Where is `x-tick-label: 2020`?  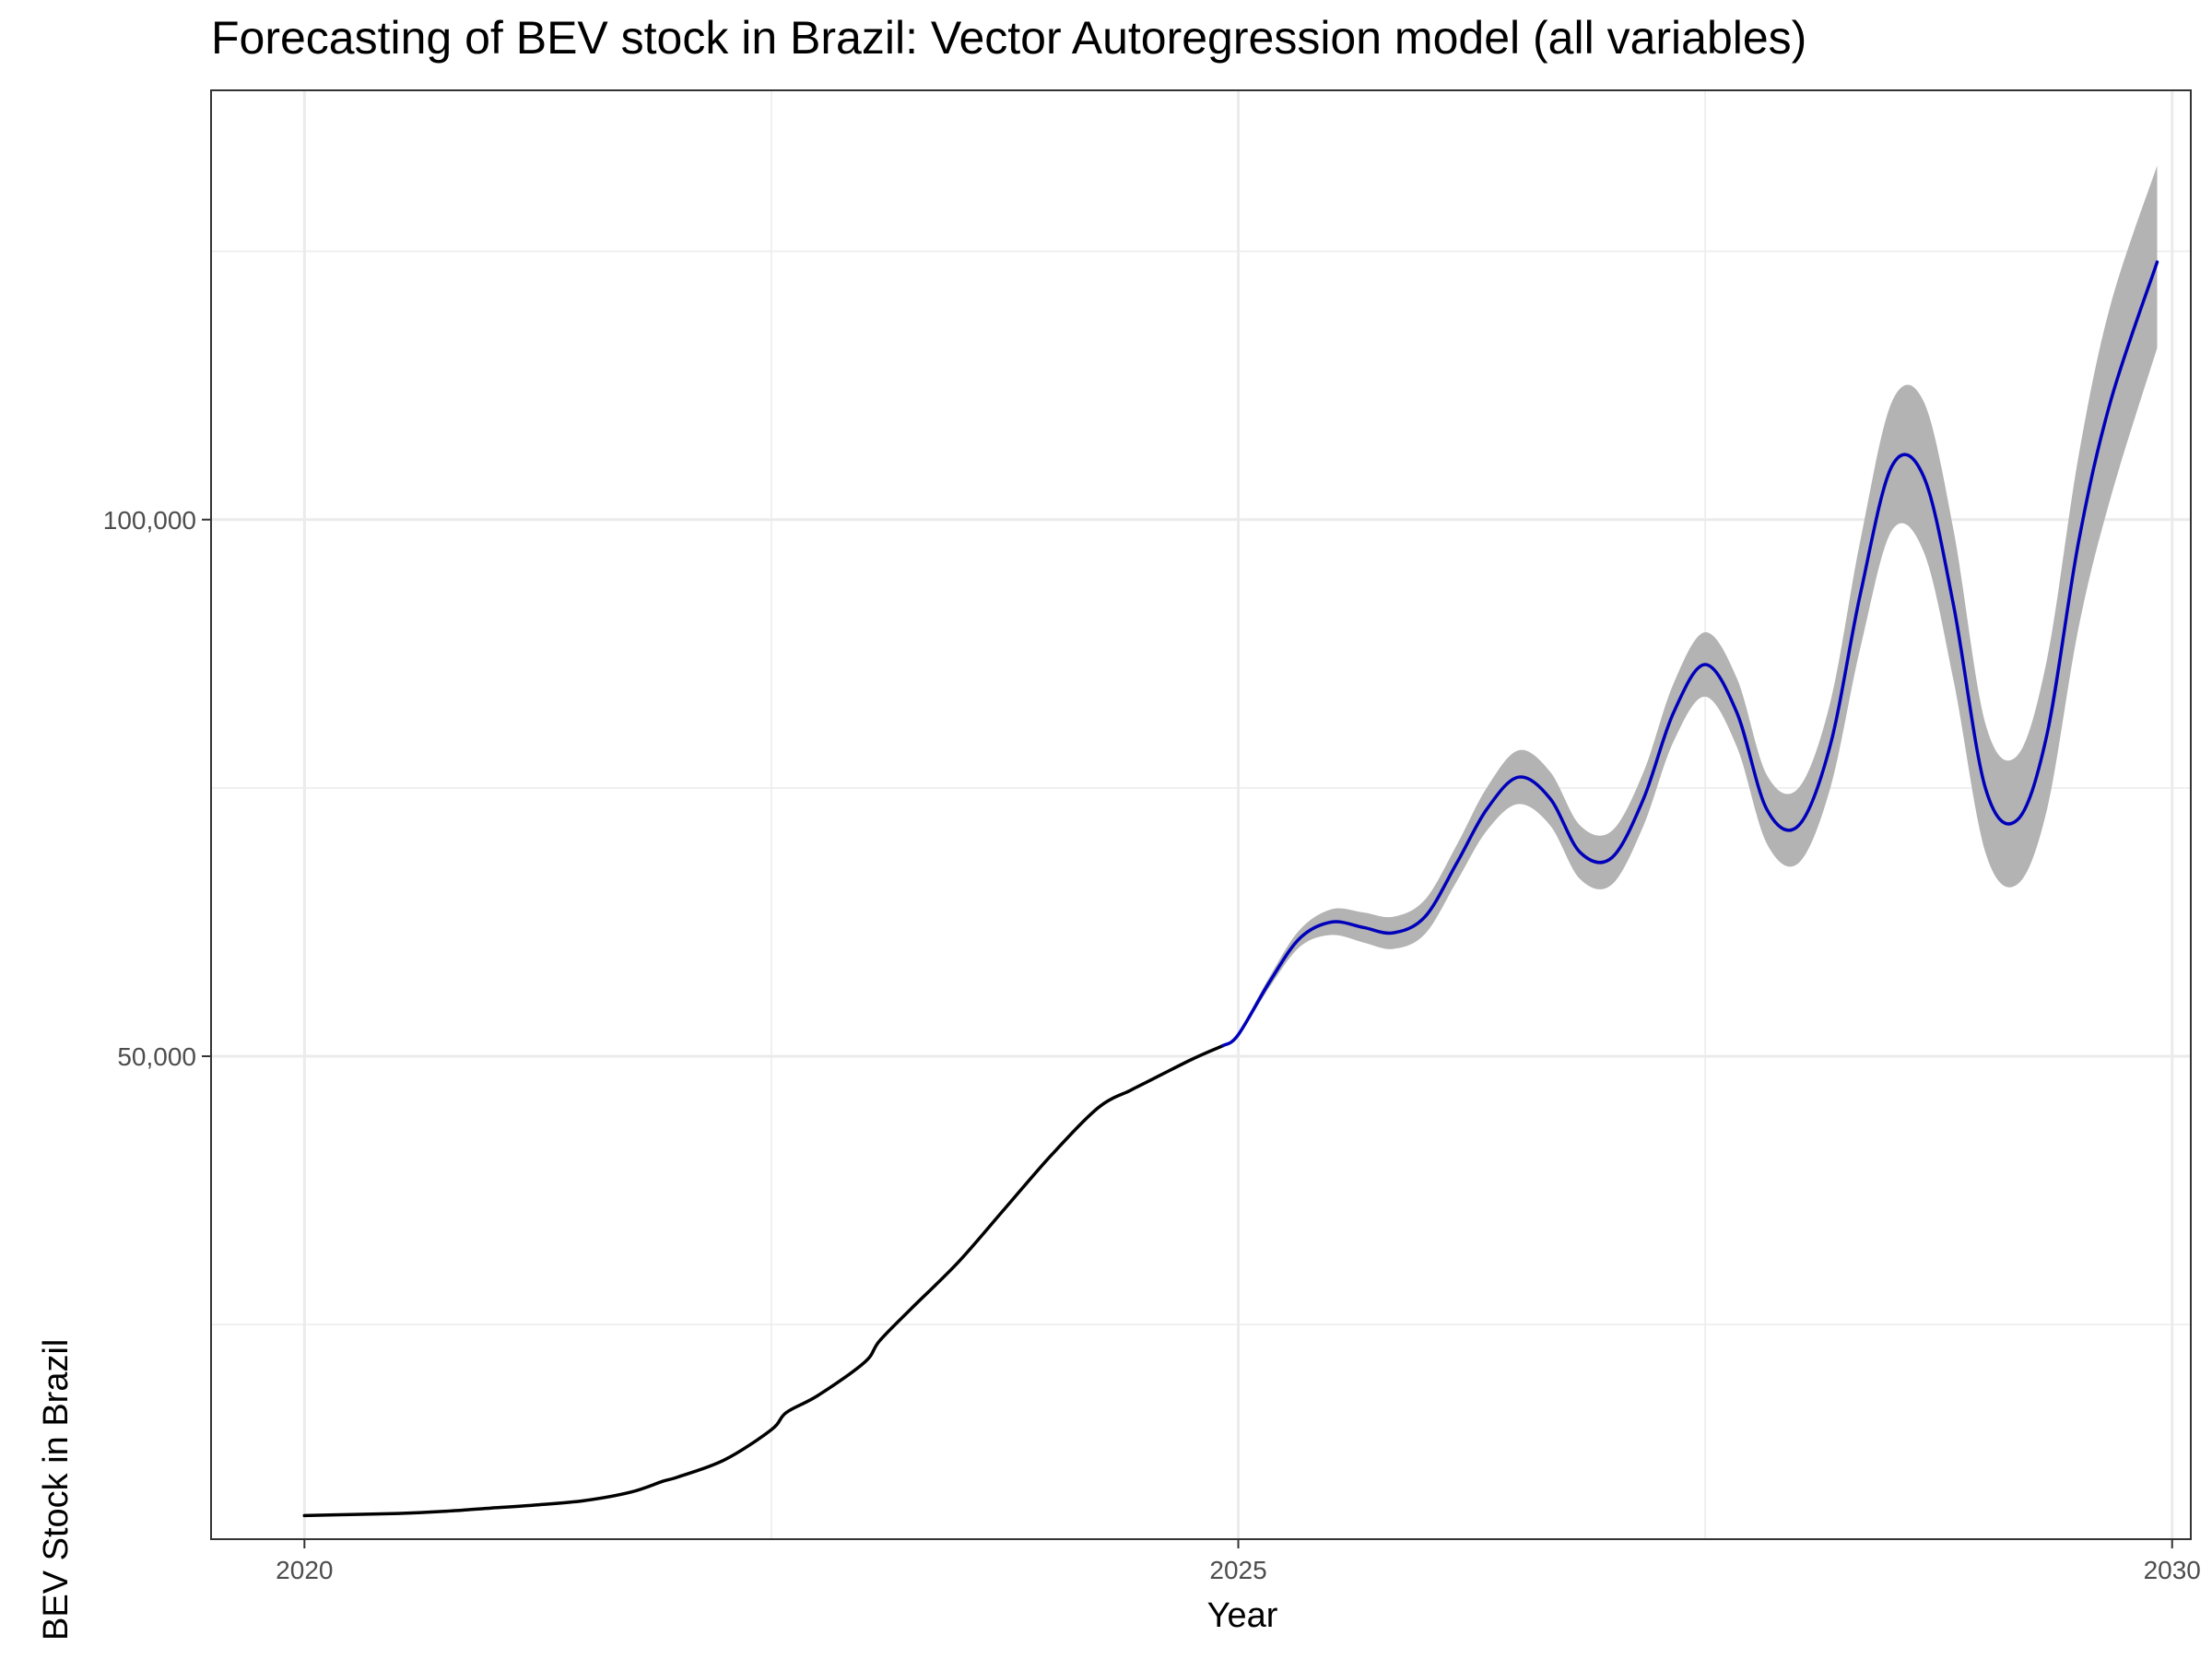
x-tick-label: 2020 is located at coordinates (304, 1570).